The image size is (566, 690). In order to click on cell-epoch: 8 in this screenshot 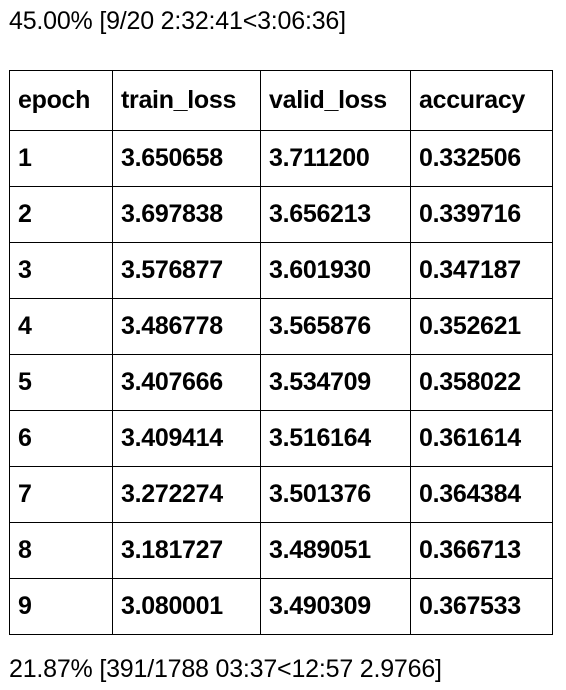, I will do `click(61, 550)`.